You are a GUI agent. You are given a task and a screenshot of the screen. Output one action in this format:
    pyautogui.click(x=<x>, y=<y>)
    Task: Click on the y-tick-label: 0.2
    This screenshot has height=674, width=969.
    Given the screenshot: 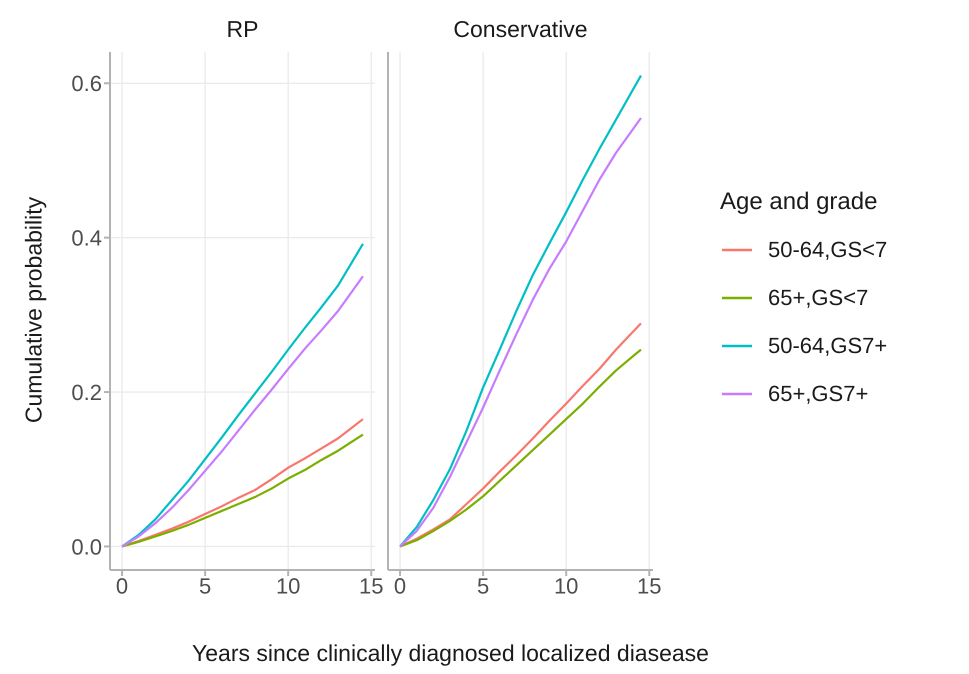 What is the action you would take?
    pyautogui.click(x=86, y=392)
    